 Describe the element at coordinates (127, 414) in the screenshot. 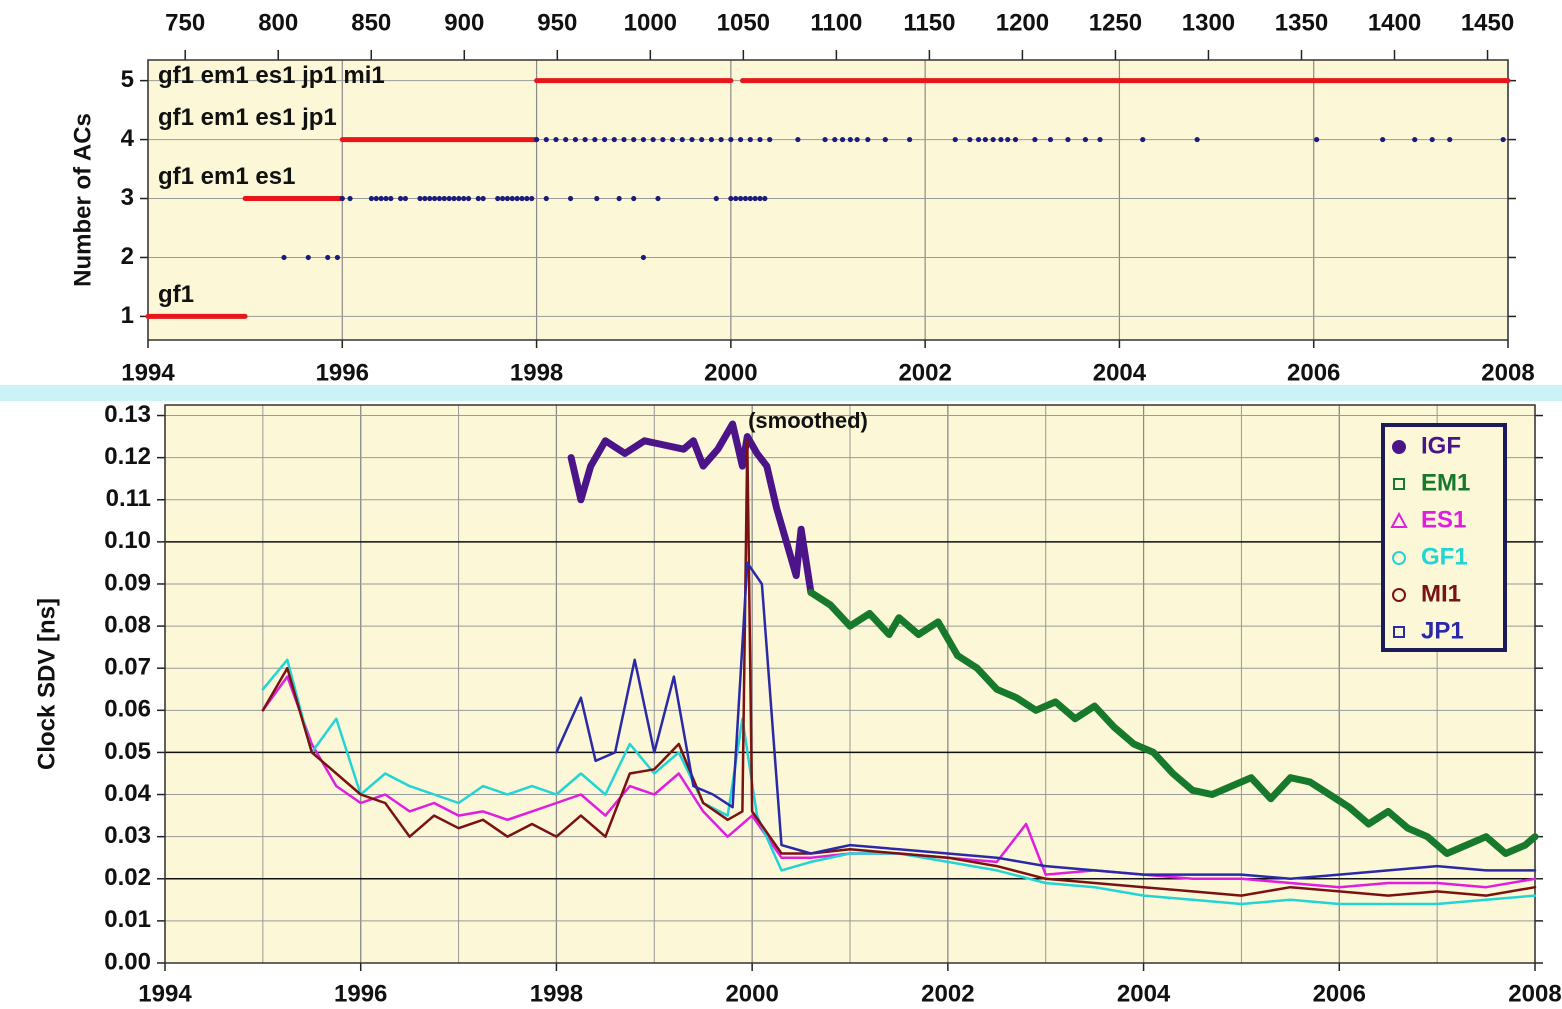

I see `y-tick-label: 0.13` at that location.